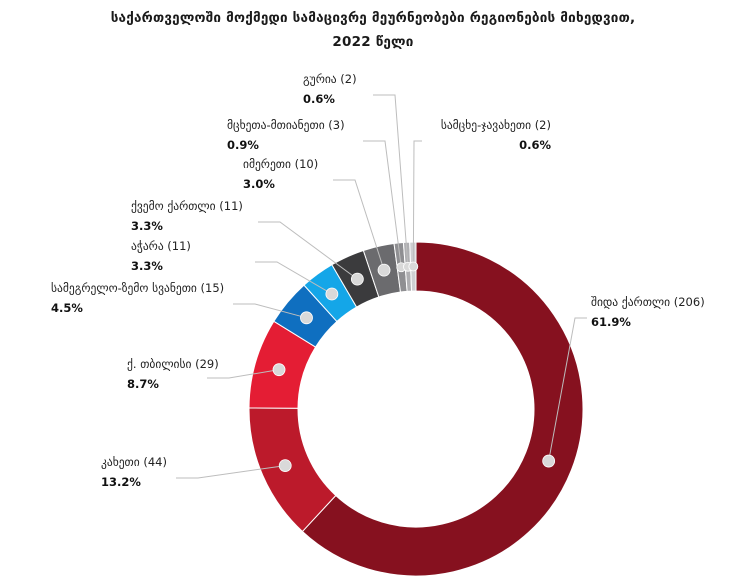 This screenshot has width=746, height=584. What do you see at coordinates (143, 384) in the screenshot?
I see `label-percent-ქ-თბილისი: 8.7%` at bounding box center [143, 384].